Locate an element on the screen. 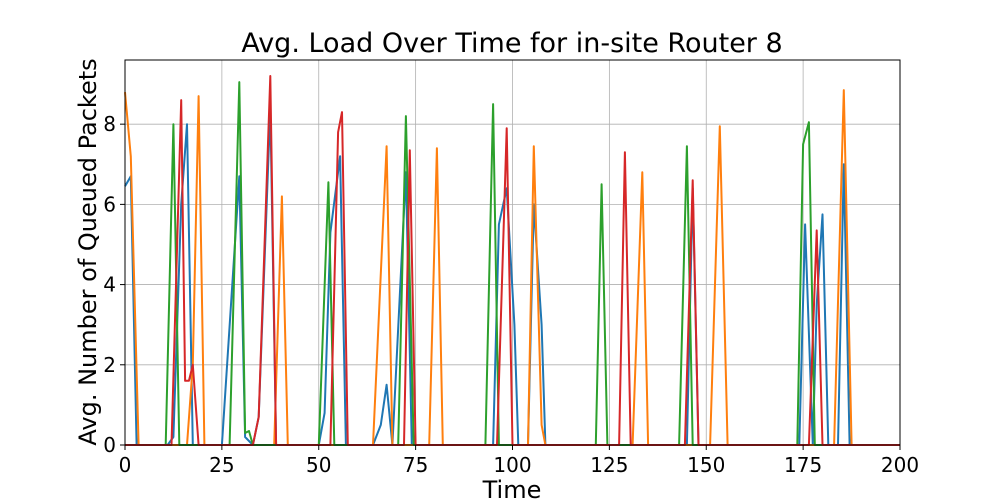  x-tick-label: 0 is located at coordinates (125, 465).